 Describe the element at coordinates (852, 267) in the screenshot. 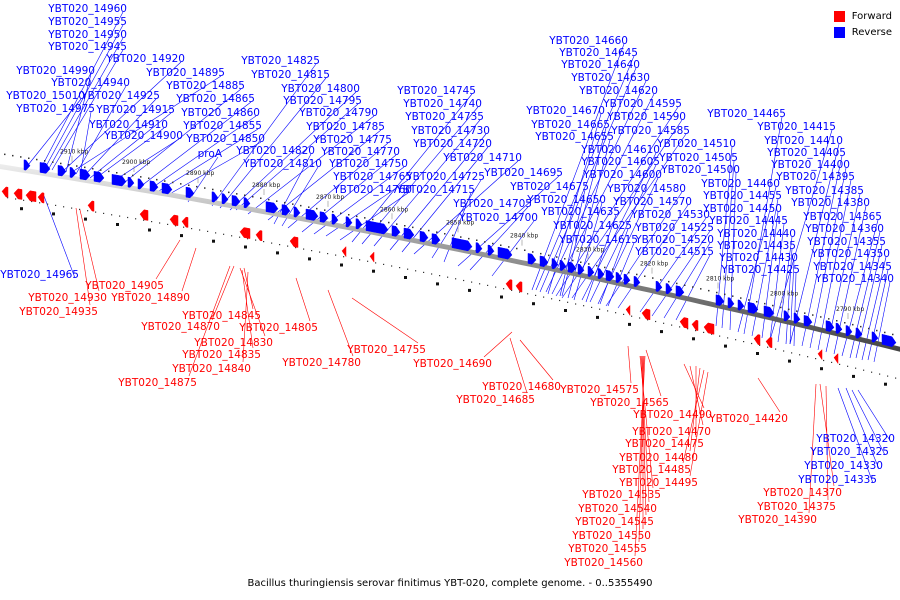

I see `reverse-label-ybt020-14345: YBT020_14345` at that location.